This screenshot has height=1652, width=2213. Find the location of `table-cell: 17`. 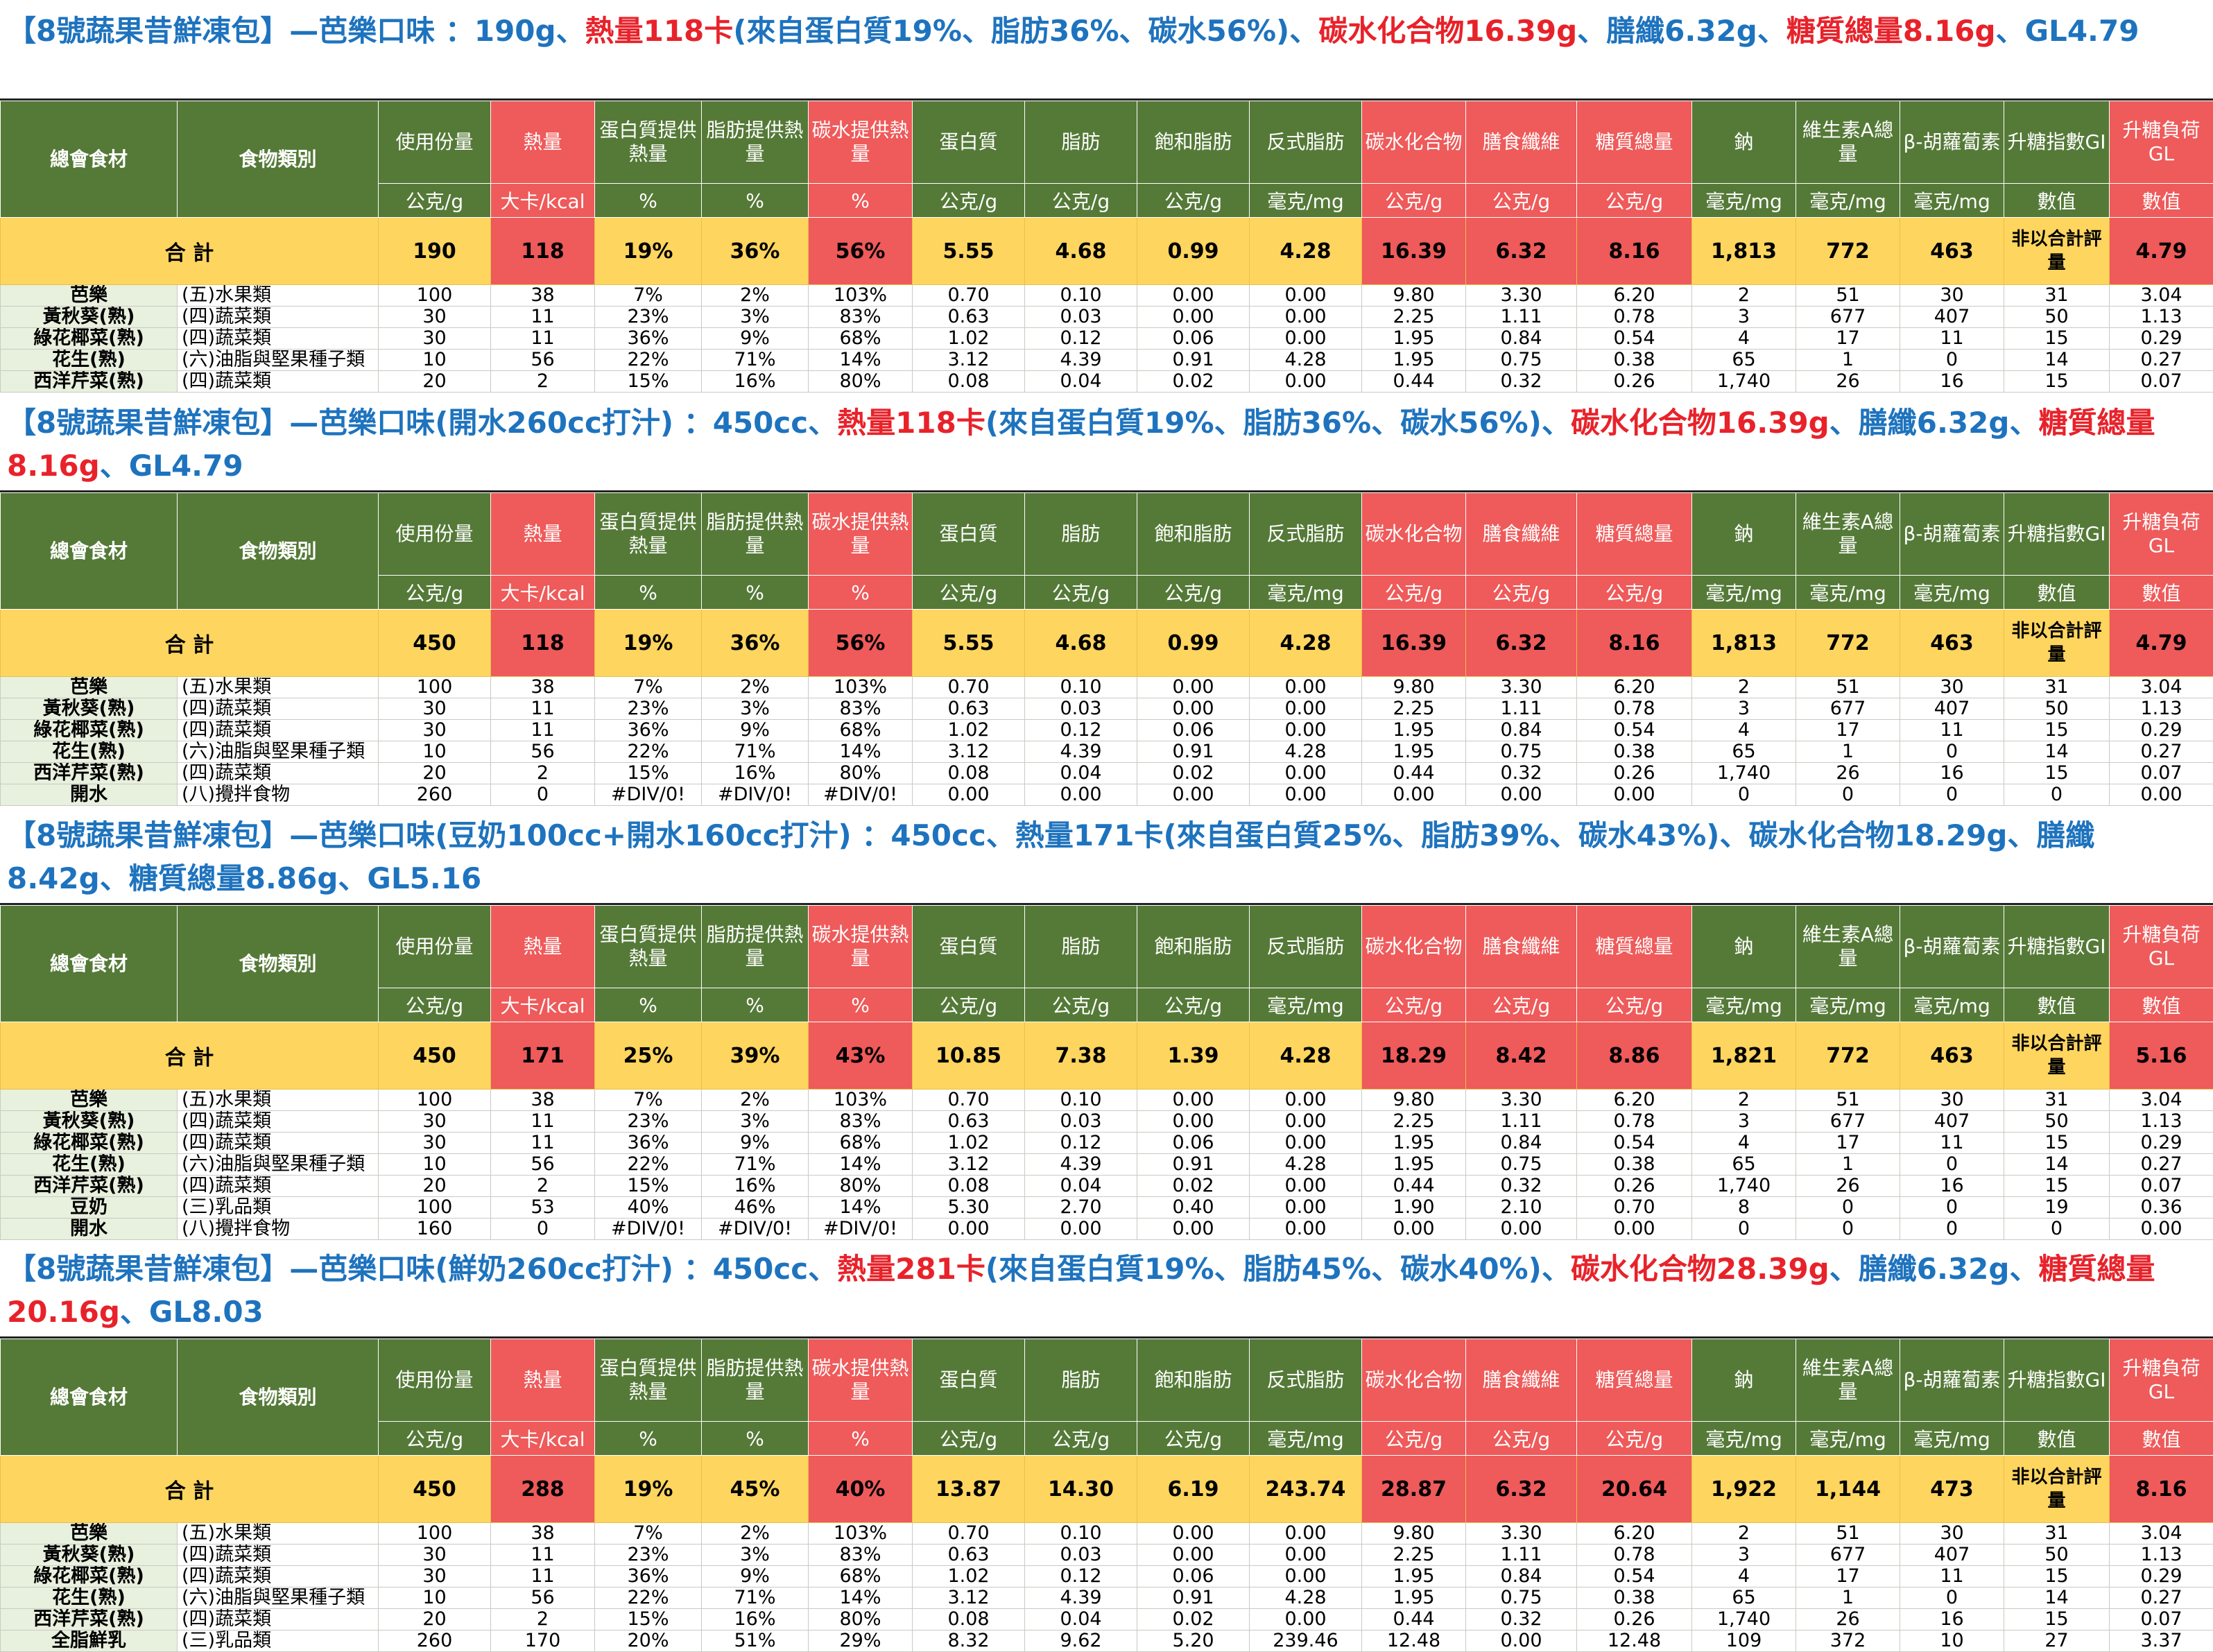

table-cell: 17 is located at coordinates (1848, 730).